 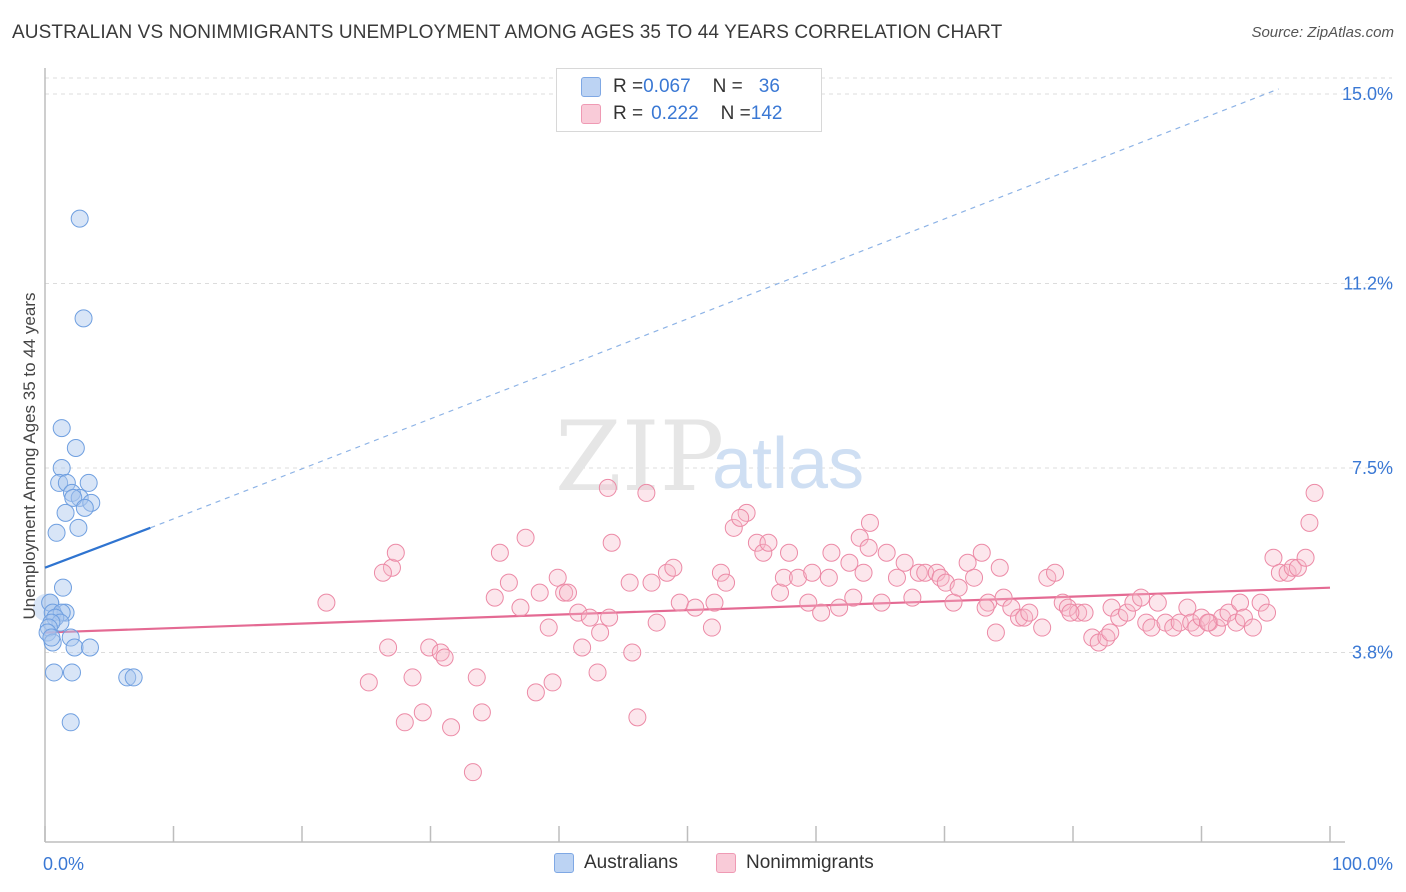 I want to click on source-label: Source: ZipAtlas.com, so click(x=1322, y=32).